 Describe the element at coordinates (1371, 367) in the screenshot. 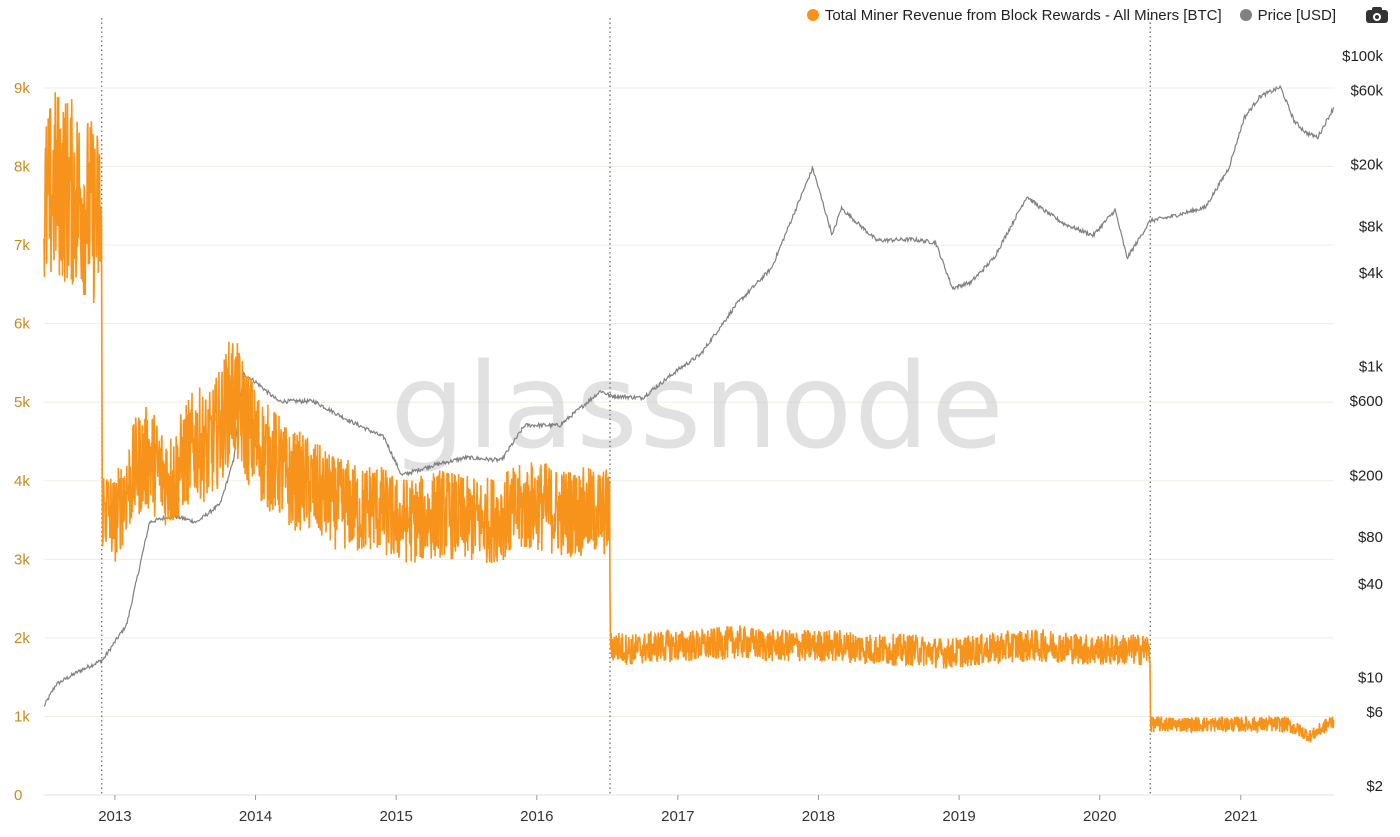

I see `right-tick-label: $1k` at that location.